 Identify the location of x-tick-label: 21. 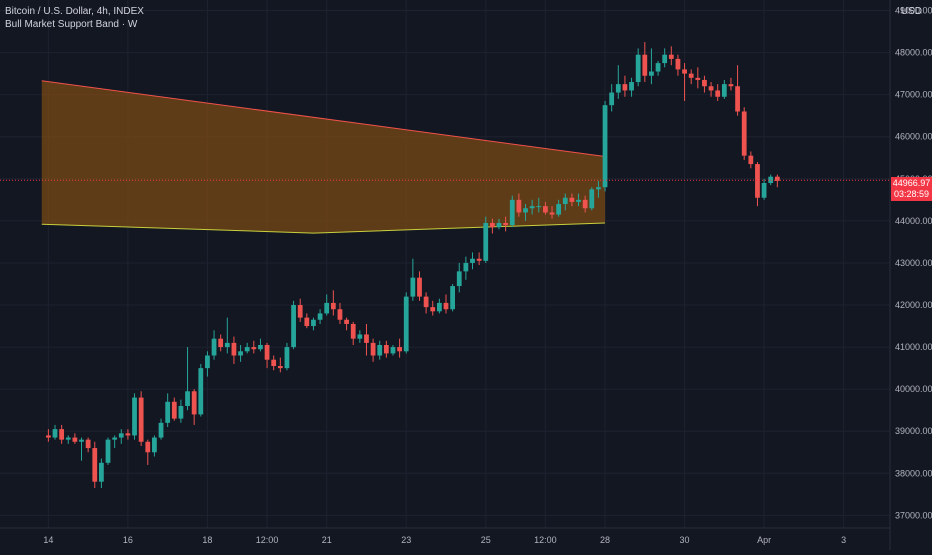
(327, 540).